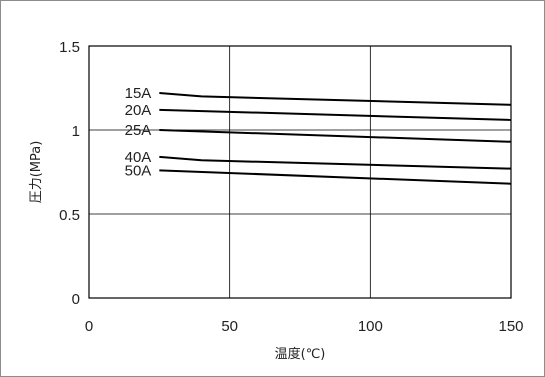 The width and height of the screenshot is (545, 377). What do you see at coordinates (69, 47) in the screenshot?
I see `y-tick-label: 1.5` at bounding box center [69, 47].